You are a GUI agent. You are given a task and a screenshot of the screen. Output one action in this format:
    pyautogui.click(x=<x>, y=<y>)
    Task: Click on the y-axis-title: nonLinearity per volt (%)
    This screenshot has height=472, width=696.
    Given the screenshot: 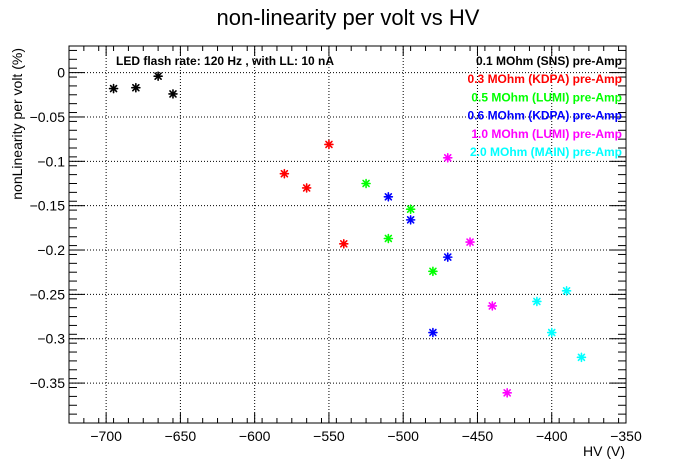 What is the action you would take?
    pyautogui.click(x=17, y=124)
    